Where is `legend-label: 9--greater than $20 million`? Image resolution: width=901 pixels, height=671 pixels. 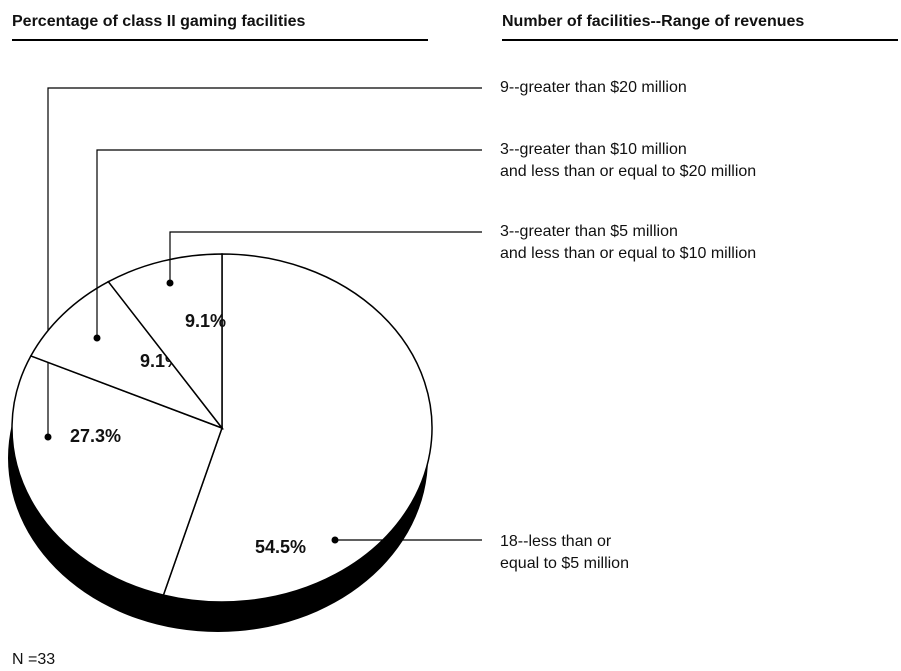 legend-label: 9--greater than $20 million is located at coordinates (593, 87).